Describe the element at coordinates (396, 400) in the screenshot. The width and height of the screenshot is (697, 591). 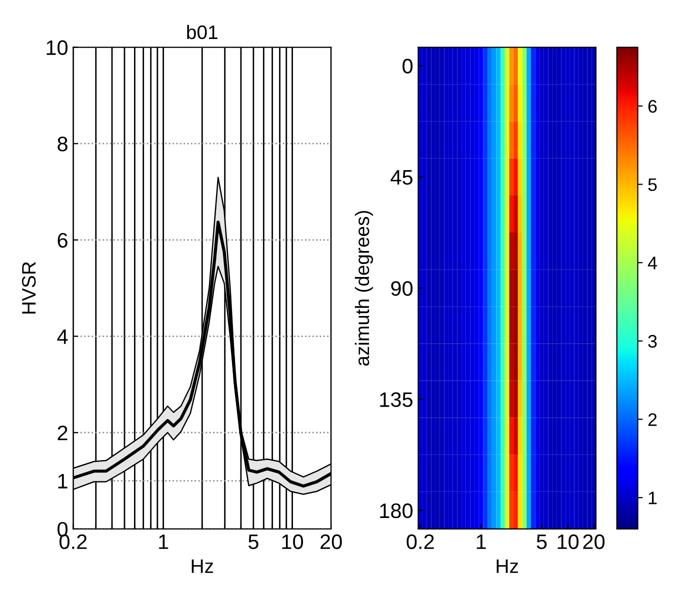
I see `y-tick-label: 135` at that location.